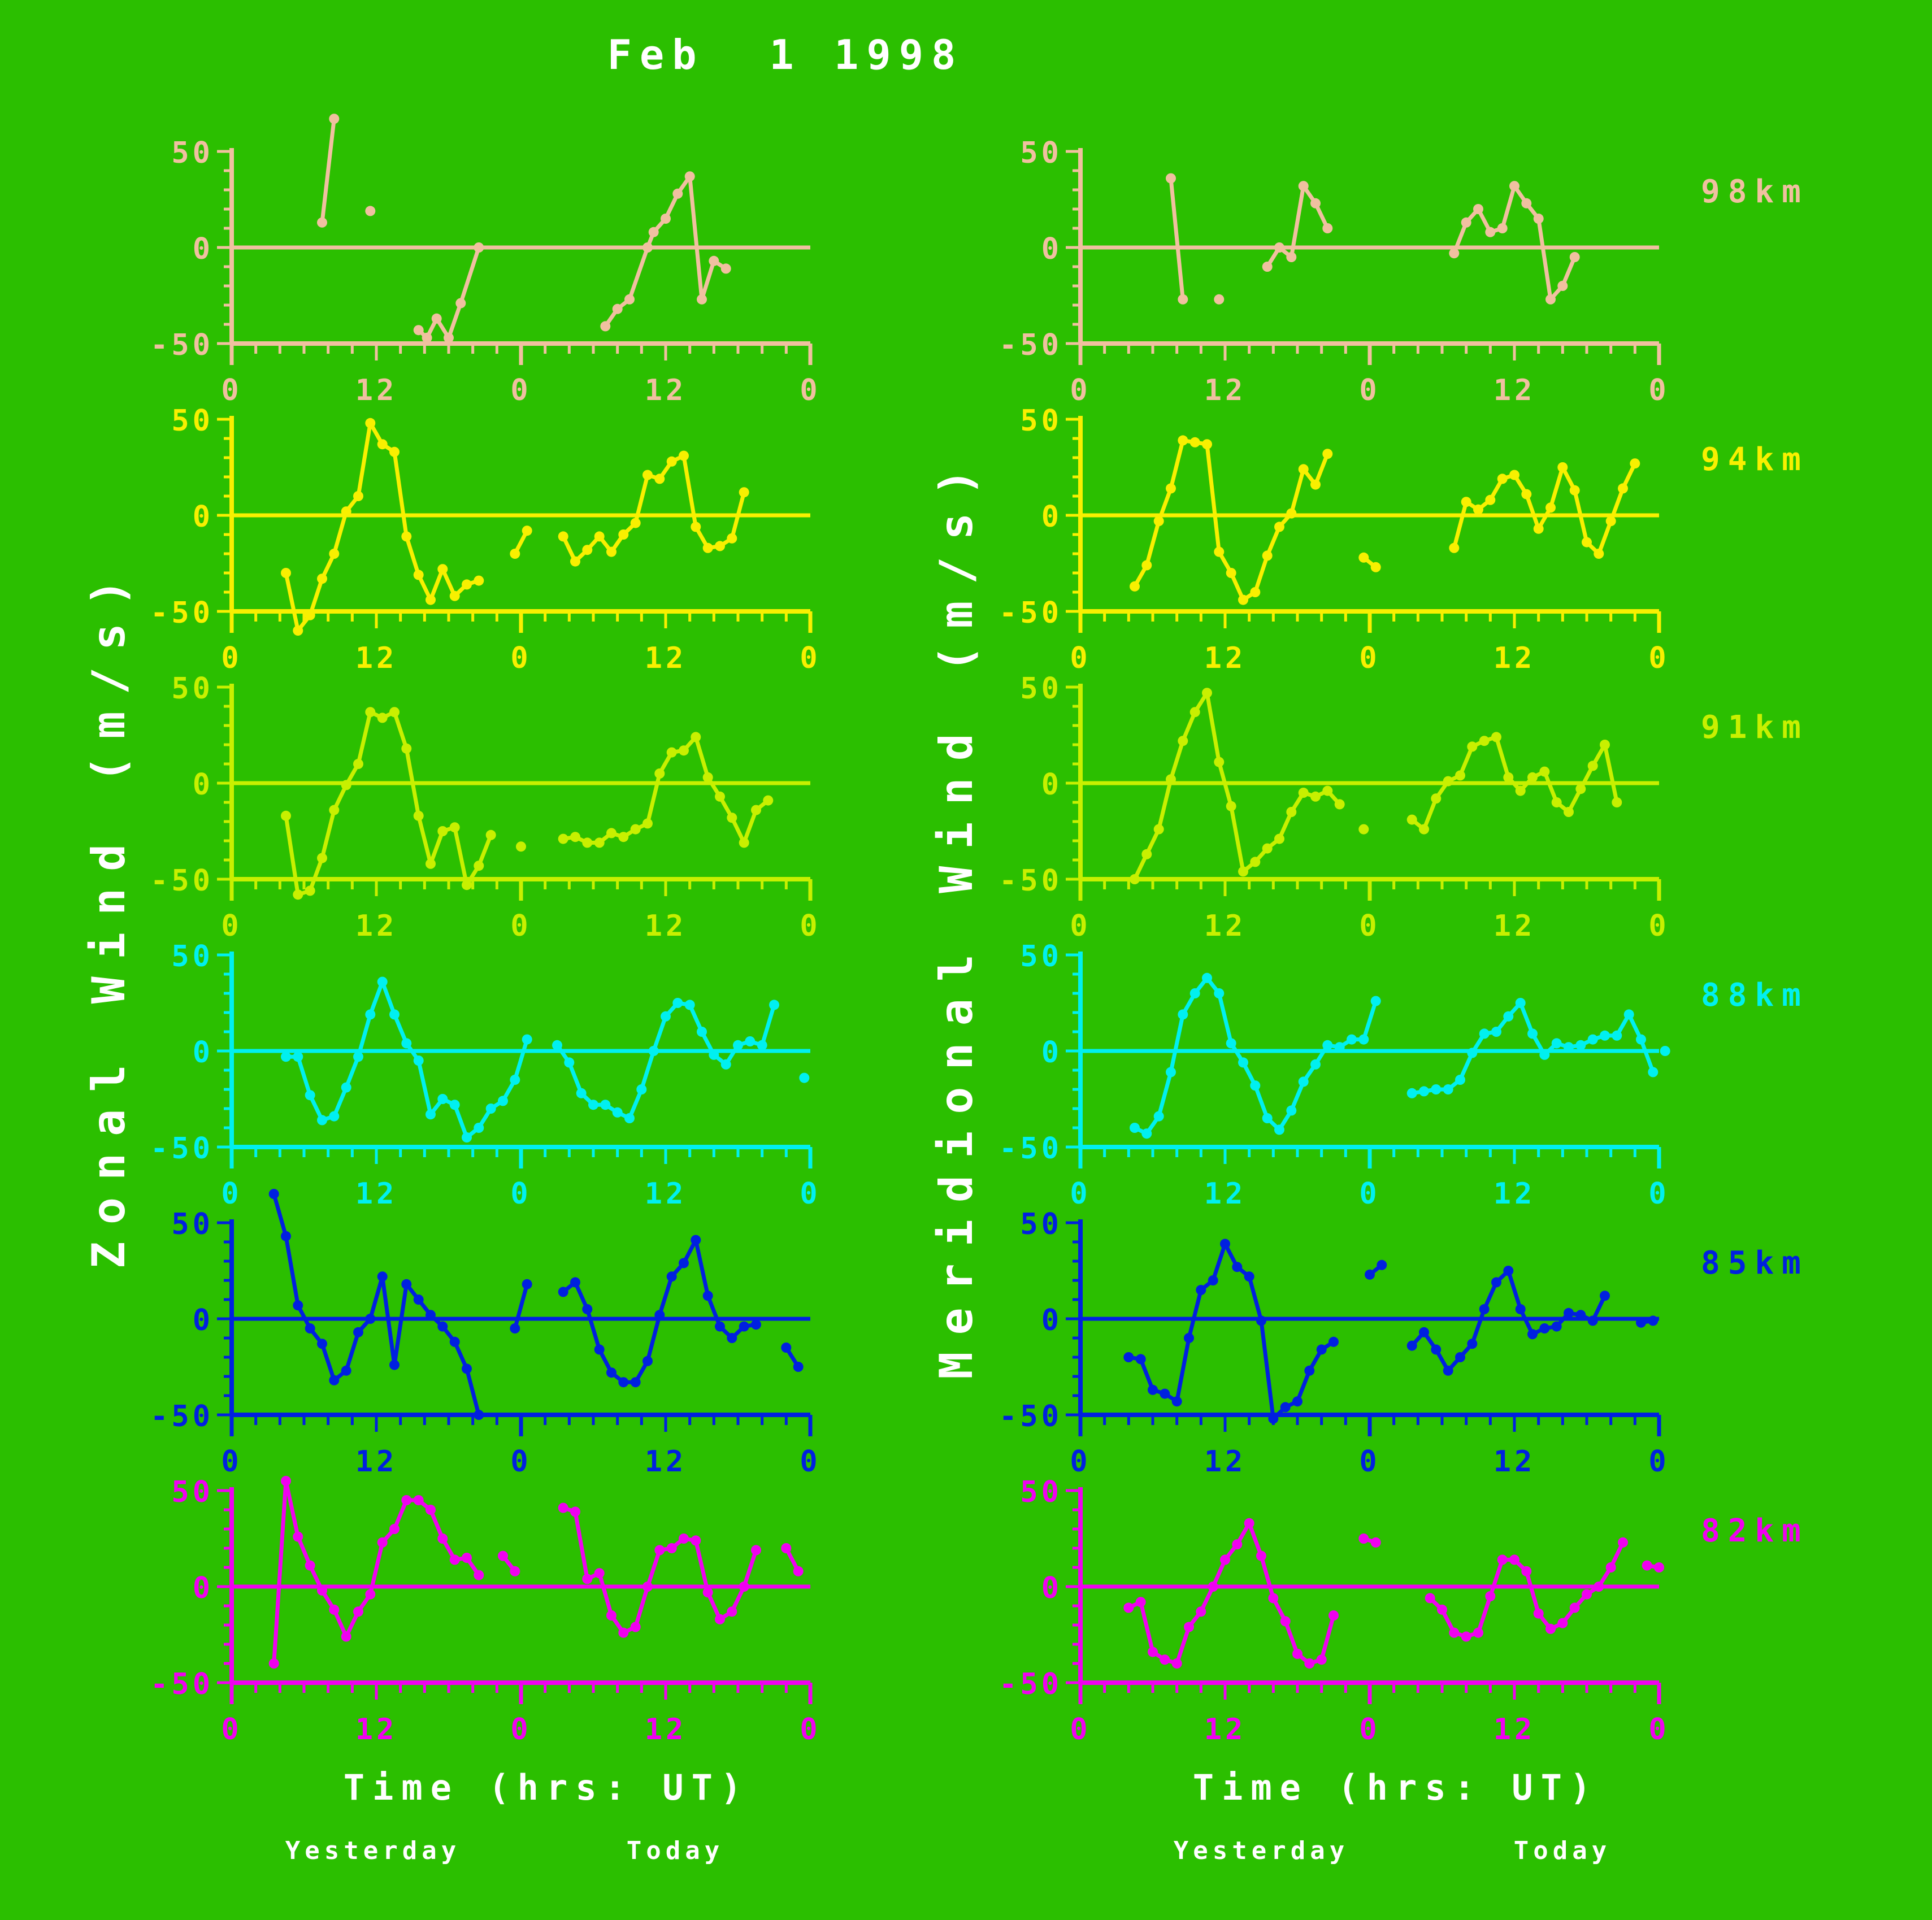 Image resolution: width=1932 pixels, height=1920 pixels. Describe the element at coordinates (1030, 881) in the screenshot. I see `y-tick-label: -50` at that location.